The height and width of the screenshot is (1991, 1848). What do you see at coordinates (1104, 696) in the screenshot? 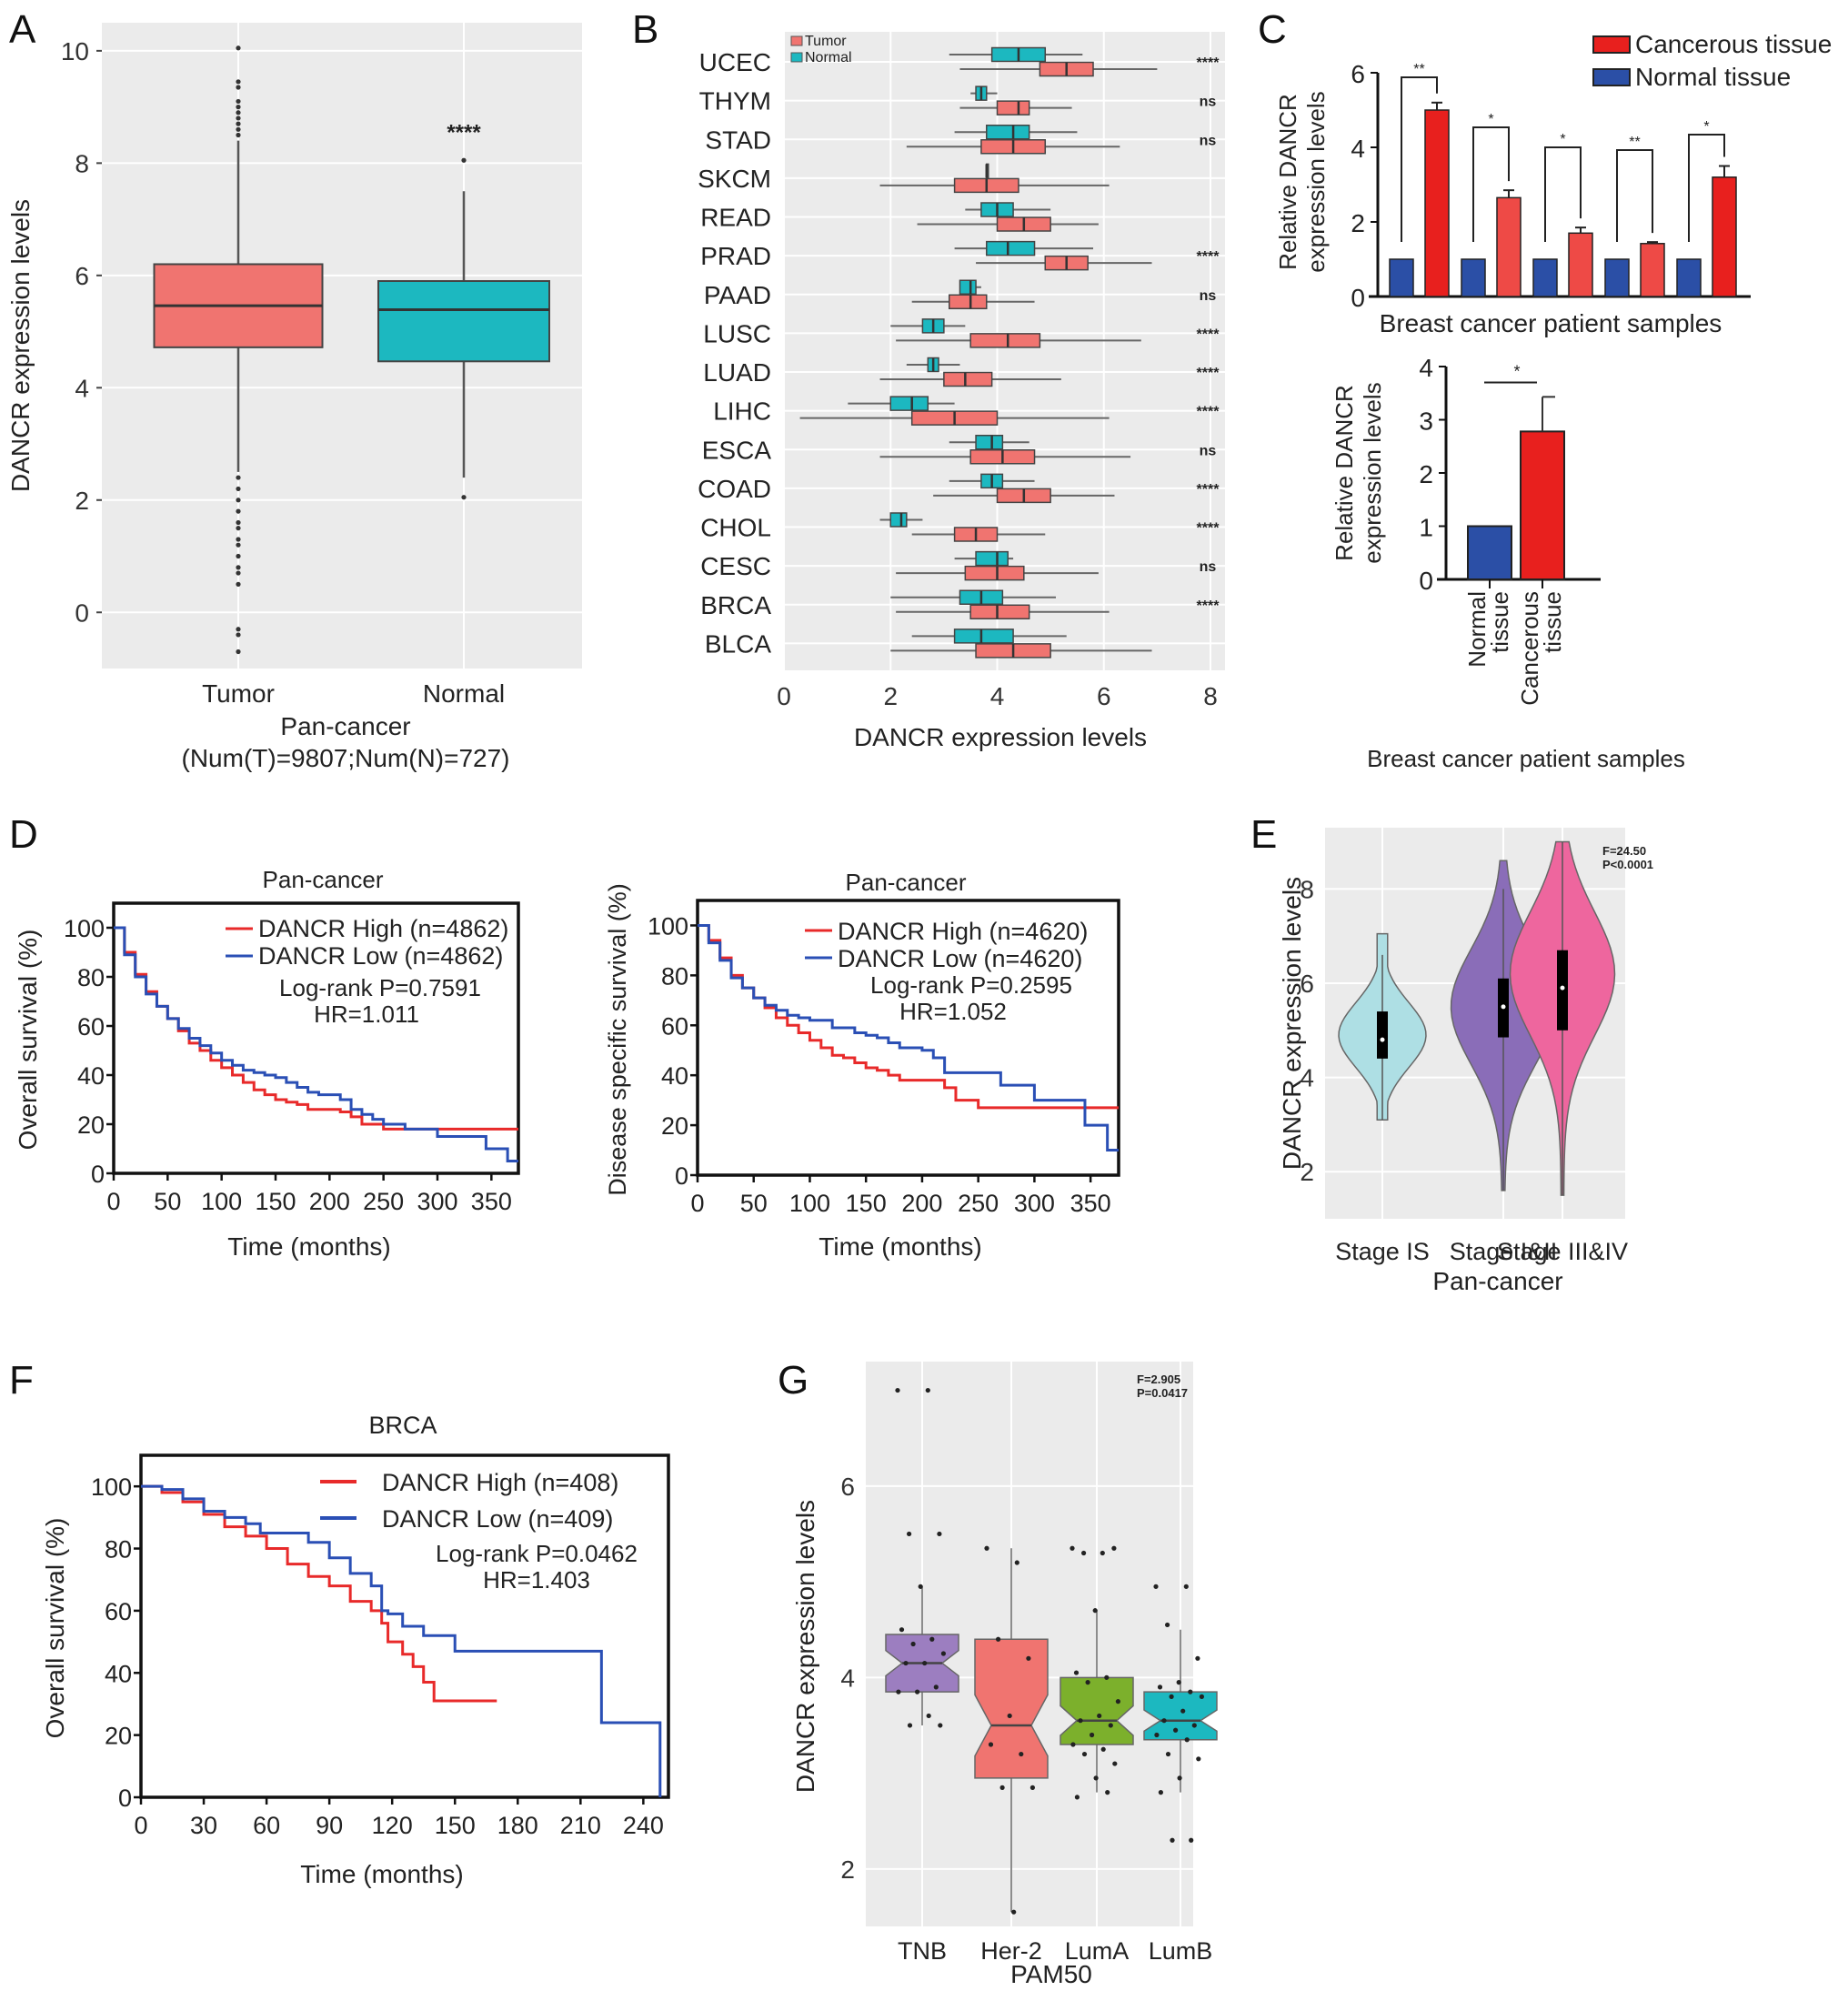
I see `x-tick-label: 6` at bounding box center [1104, 696].